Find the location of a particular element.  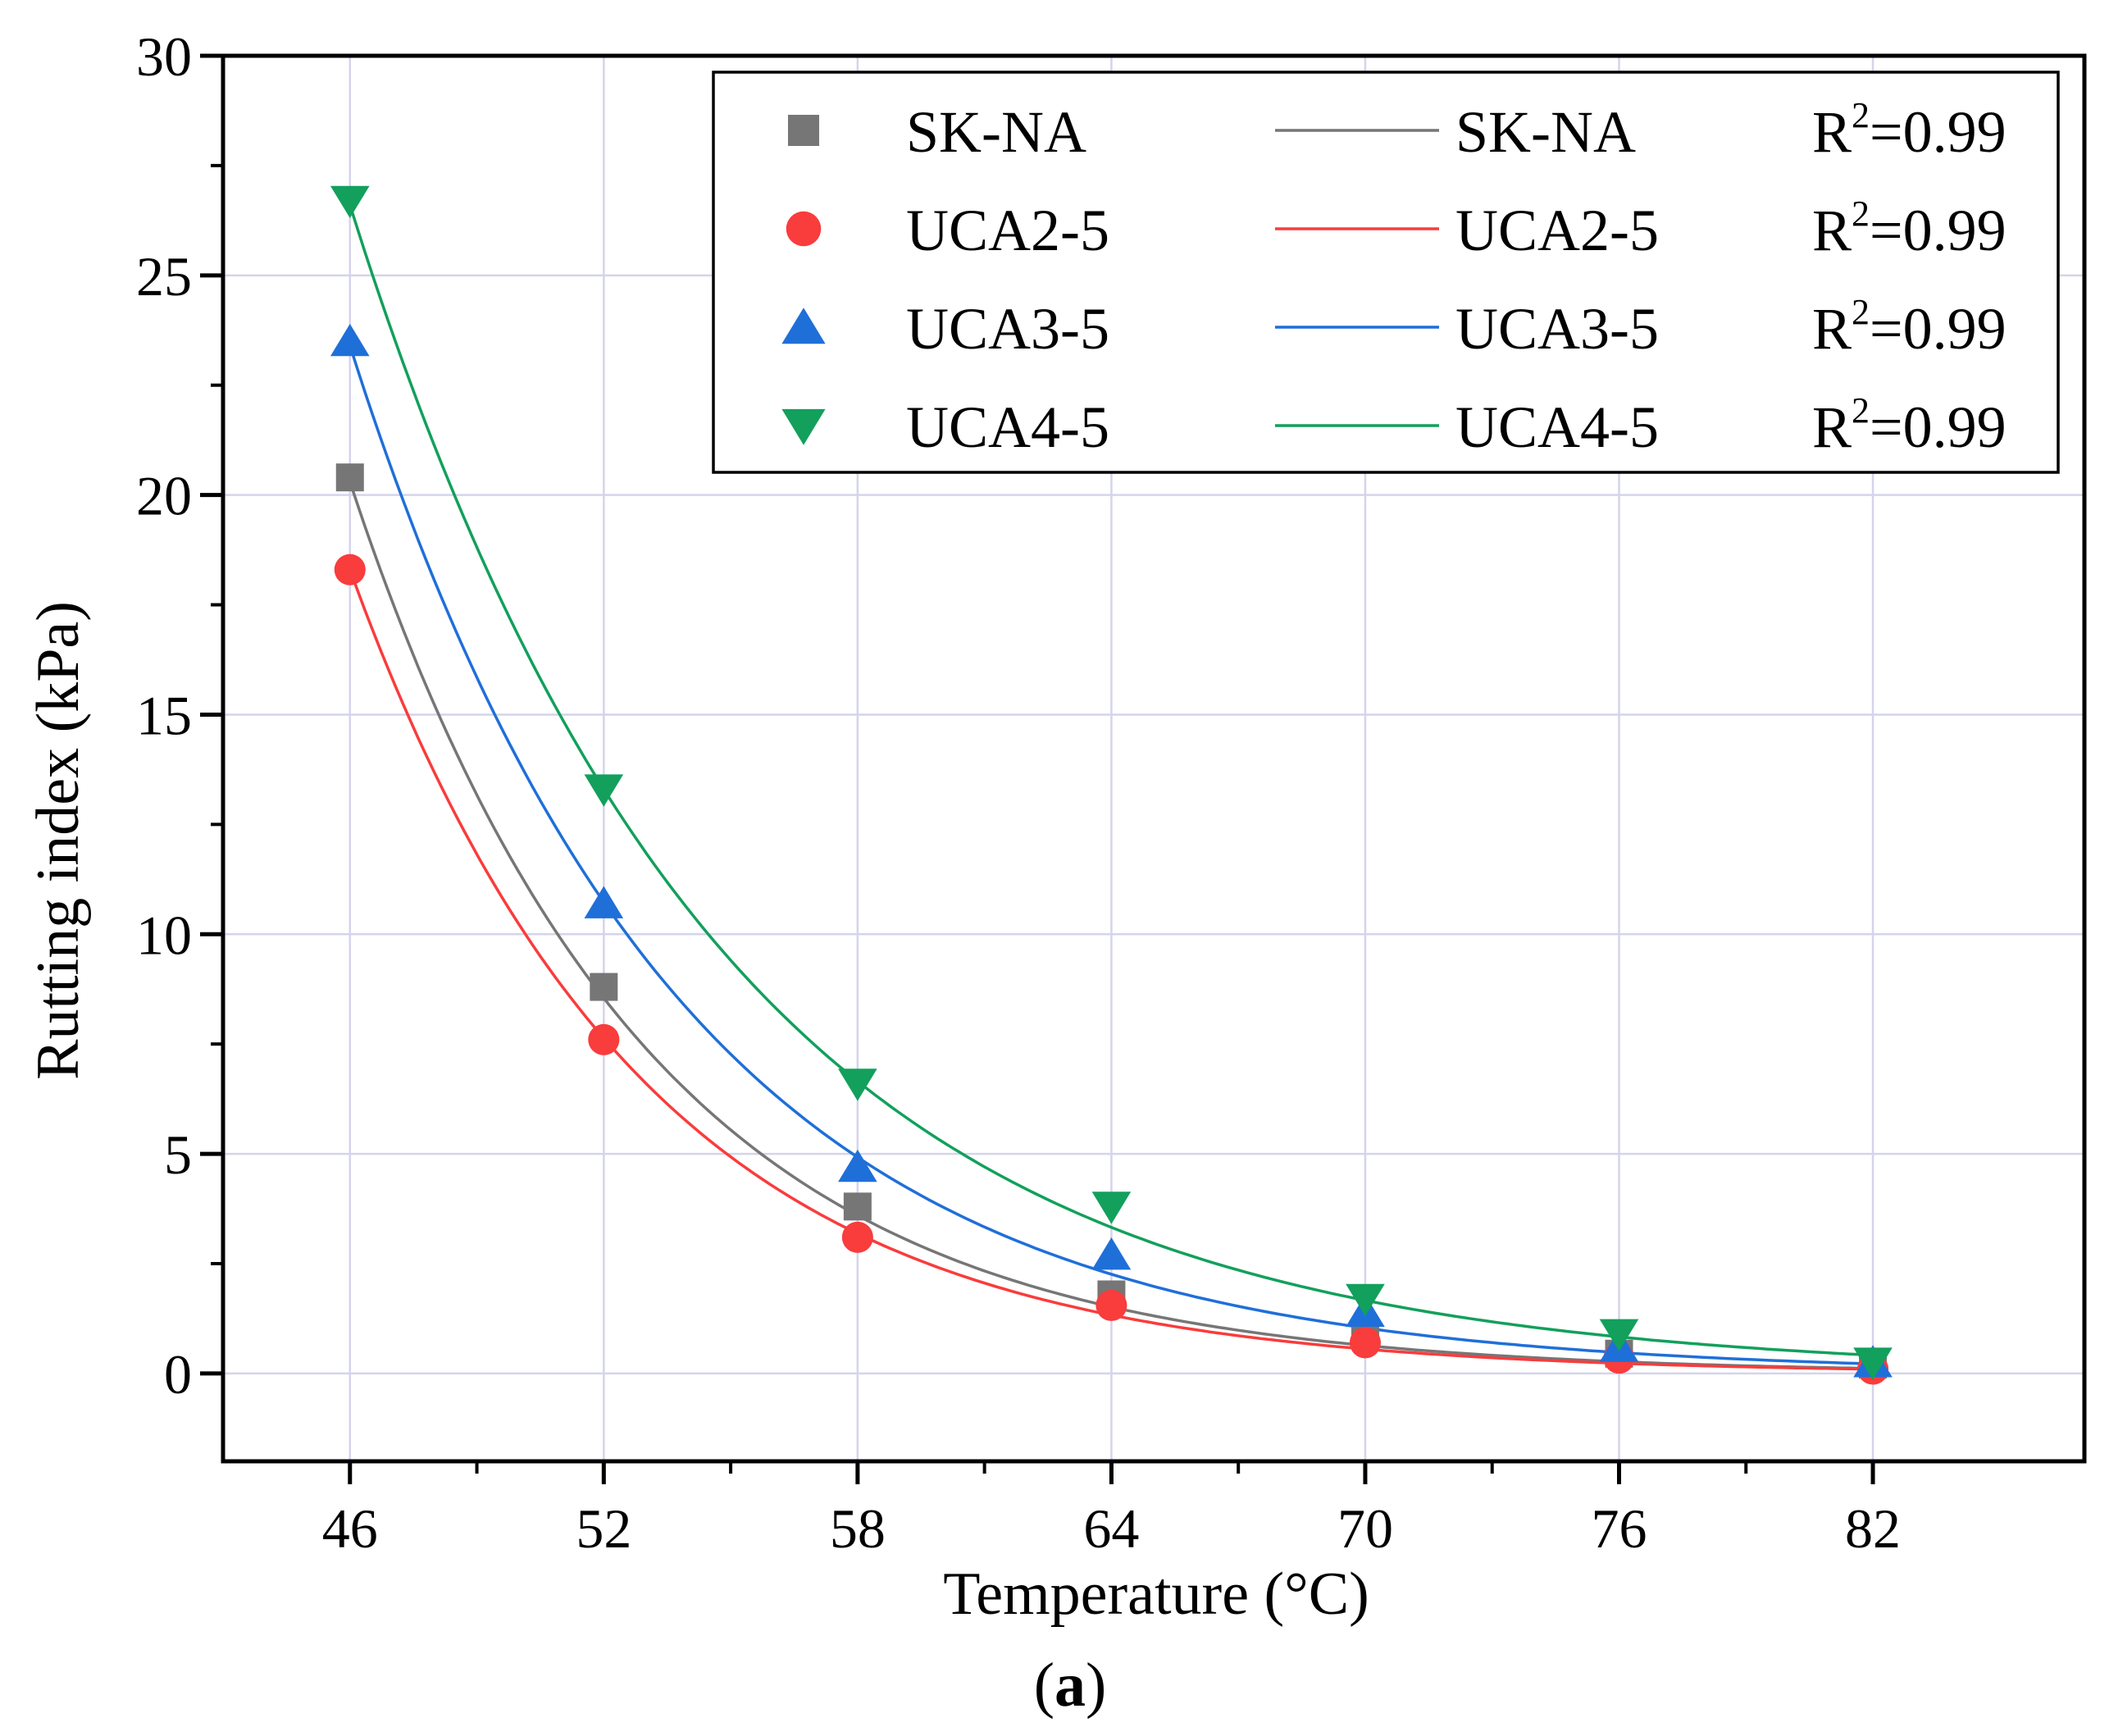

legend-label-sk-na: SK-NA is located at coordinates (996, 132).